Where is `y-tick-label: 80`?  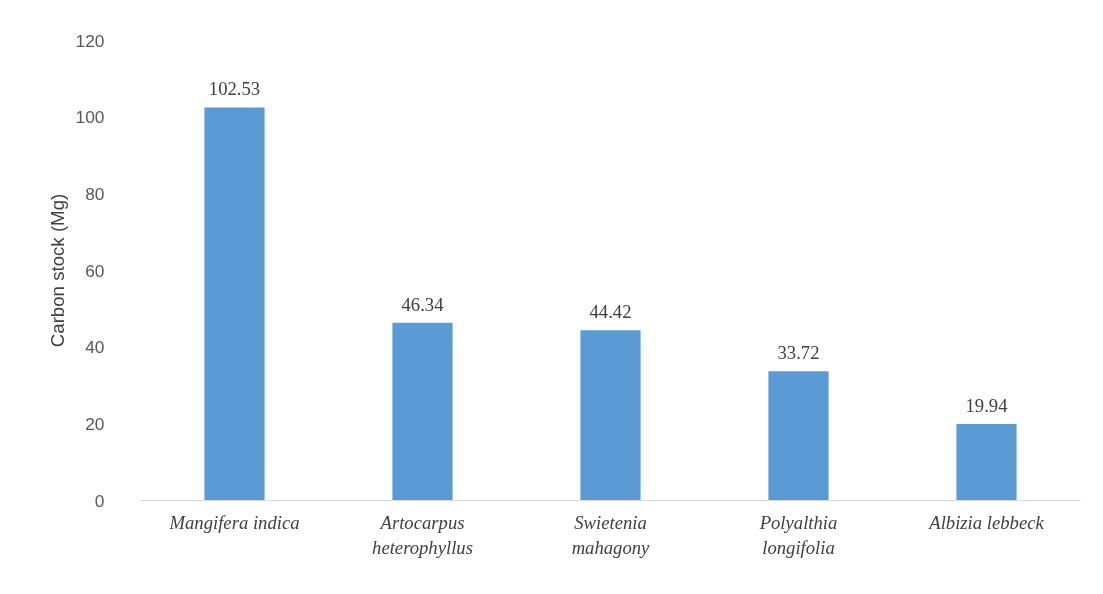
y-tick-label: 80 is located at coordinates (95, 193).